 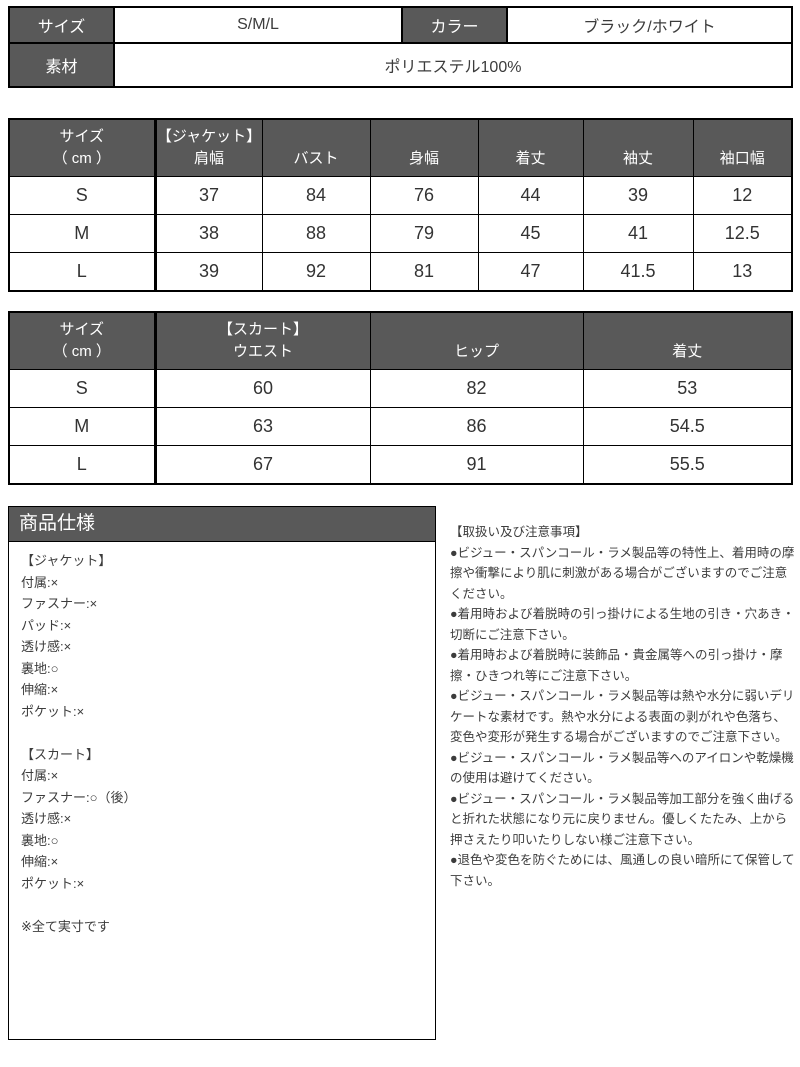 What do you see at coordinates (638, 272) in the screenshot?
I see `measurement-cell: 41.5` at bounding box center [638, 272].